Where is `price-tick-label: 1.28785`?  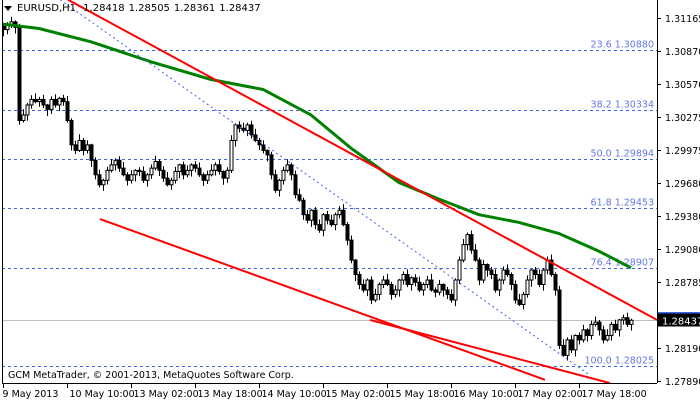
price-tick-label: 1.28785 is located at coordinates (682, 283).